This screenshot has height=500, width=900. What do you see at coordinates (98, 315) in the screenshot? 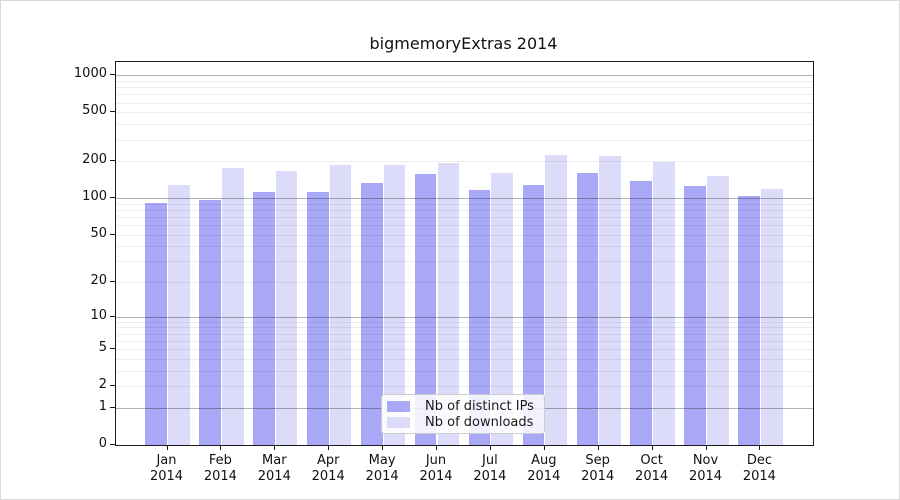
I see `y-tick-label: 10` at bounding box center [98, 315].